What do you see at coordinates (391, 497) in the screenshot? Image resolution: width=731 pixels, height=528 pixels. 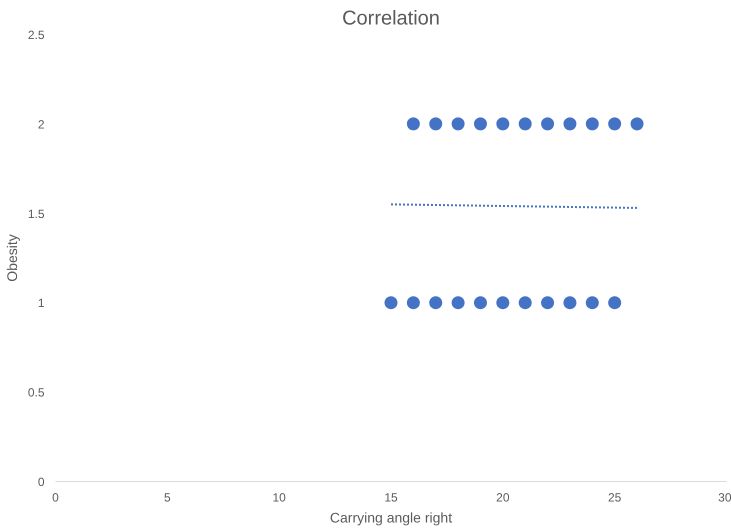 I see `x-tick-label: 15` at bounding box center [391, 497].